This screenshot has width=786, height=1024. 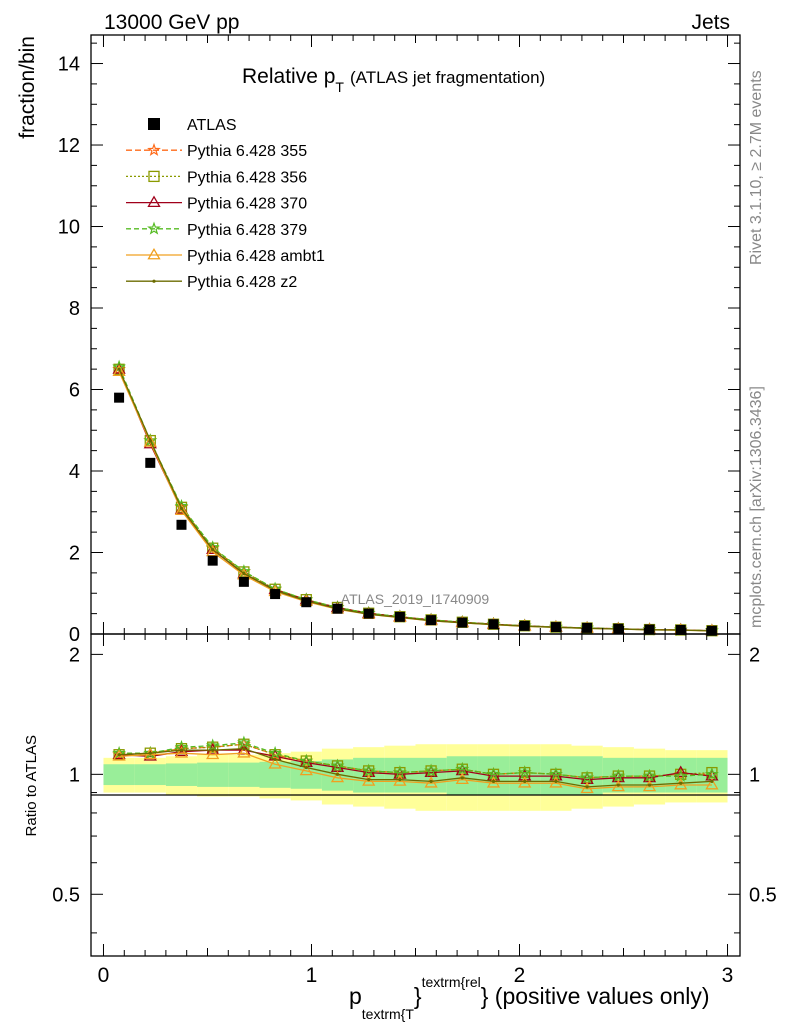 What do you see at coordinates (756, 507) in the screenshot?
I see `mcplots-label: mcplots.cern.ch [arXiv:1306.3436]` at bounding box center [756, 507].